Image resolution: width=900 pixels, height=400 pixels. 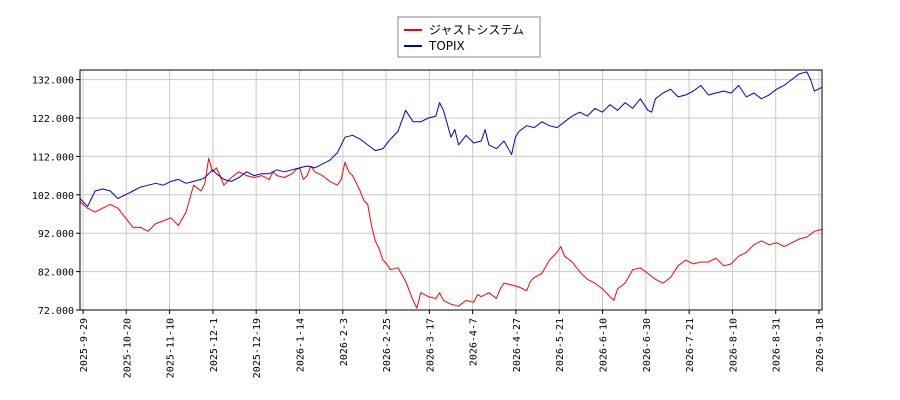 I want to click on x-tick-label: 2026-5-21, so click(x=560, y=345).